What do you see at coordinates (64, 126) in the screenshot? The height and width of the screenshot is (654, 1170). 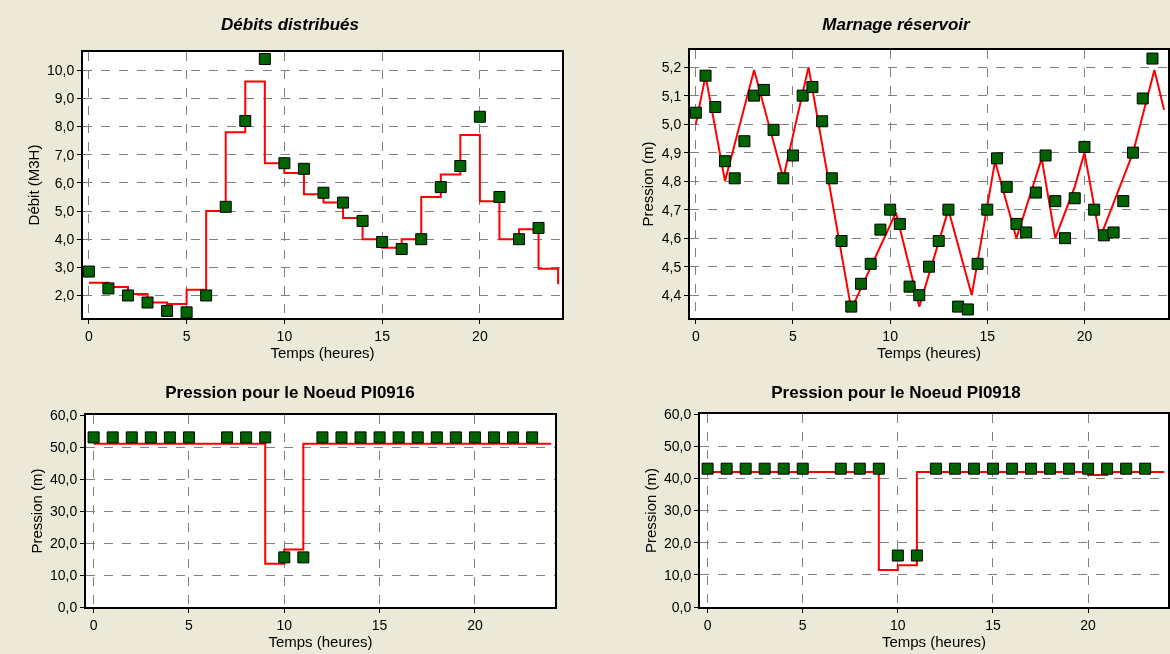 I see `y-tick-label: 8,0` at bounding box center [64, 126].